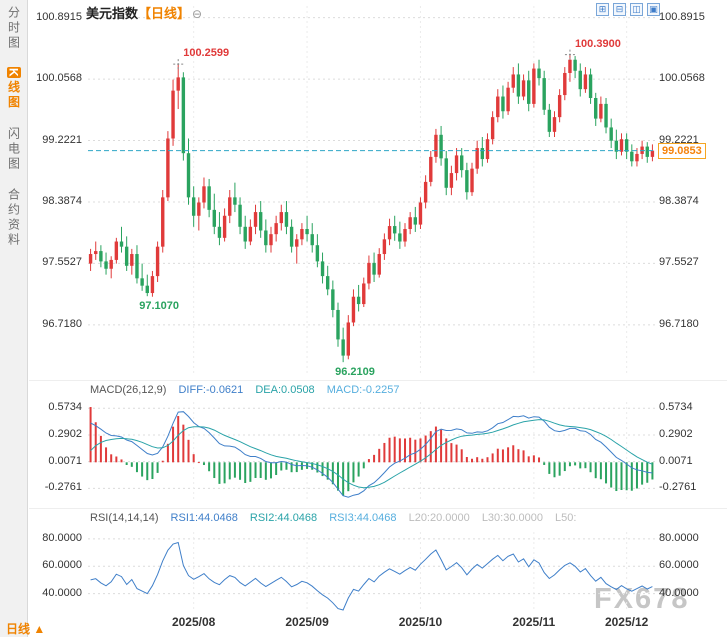  What do you see at coordinates (13, 28) in the screenshot?
I see `sidebar-item-timeshare: 分时图` at bounding box center [13, 28].